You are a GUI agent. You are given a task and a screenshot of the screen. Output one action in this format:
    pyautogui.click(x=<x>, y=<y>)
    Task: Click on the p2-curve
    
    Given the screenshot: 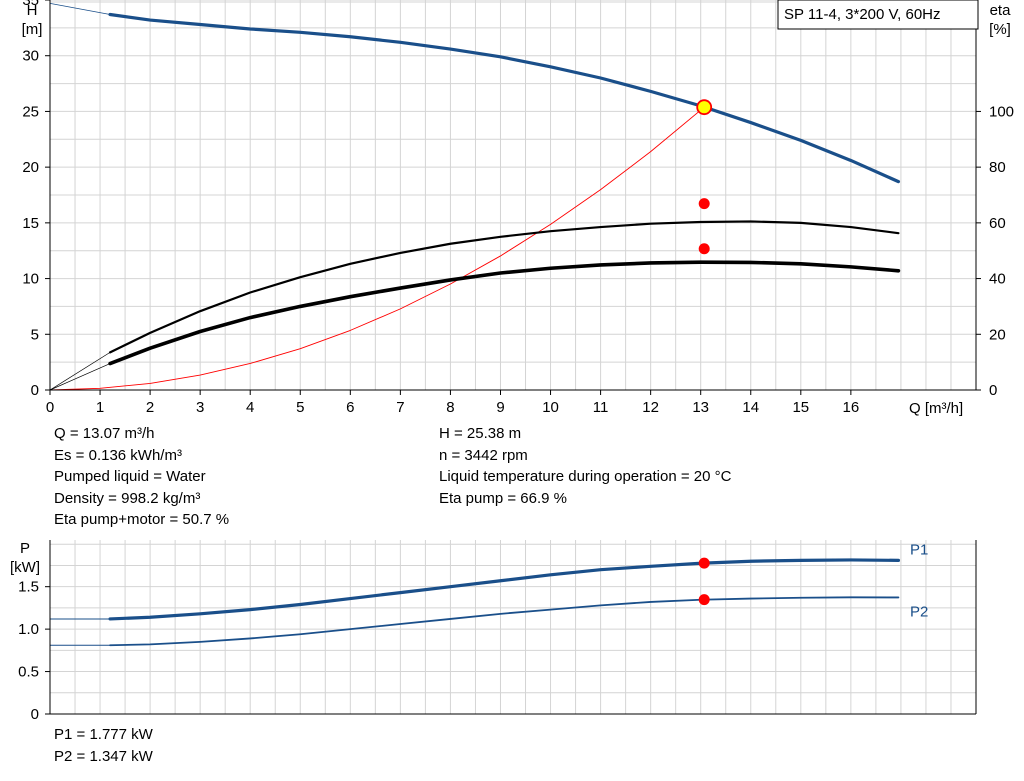 What is the action you would take?
    pyautogui.click(x=504, y=621)
    